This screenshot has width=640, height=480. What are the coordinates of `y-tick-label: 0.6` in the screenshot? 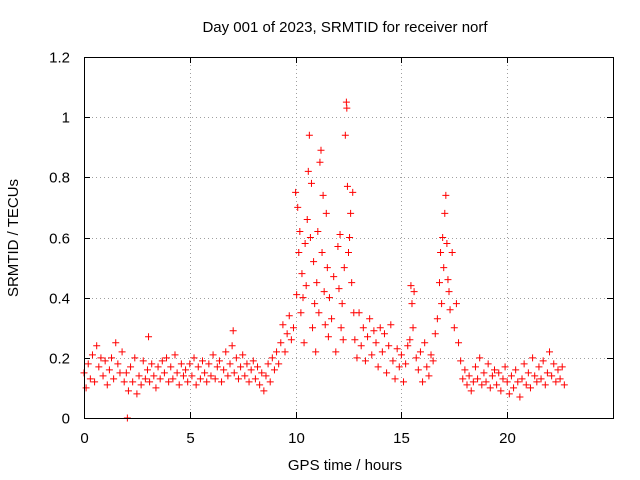 It's located at (59, 239).